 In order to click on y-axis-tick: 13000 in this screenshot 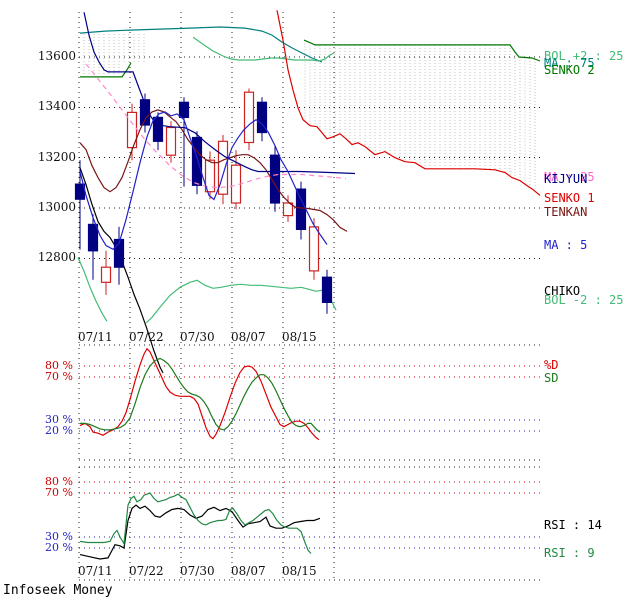, I will do `click(56, 207)`.